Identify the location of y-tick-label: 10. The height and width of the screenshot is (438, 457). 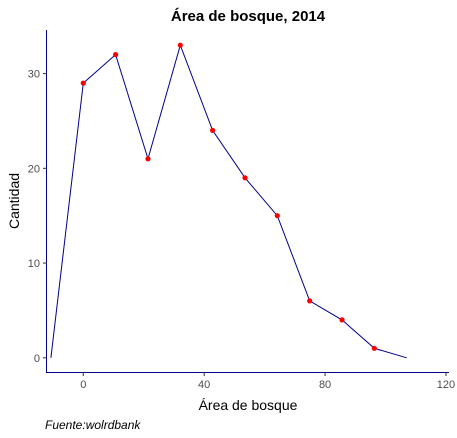
(34, 264).